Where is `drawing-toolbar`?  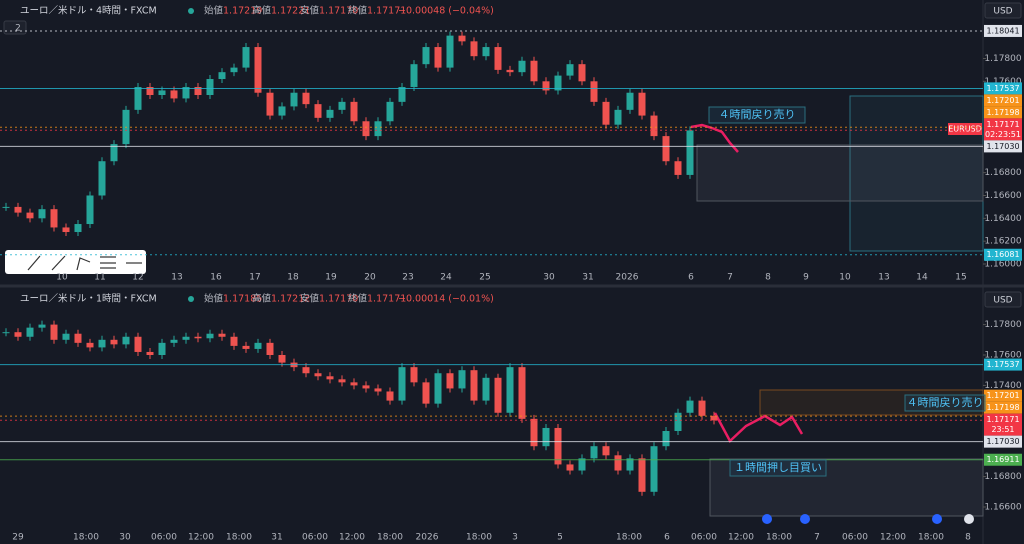
drawing-toolbar is located at coordinates (75, 262).